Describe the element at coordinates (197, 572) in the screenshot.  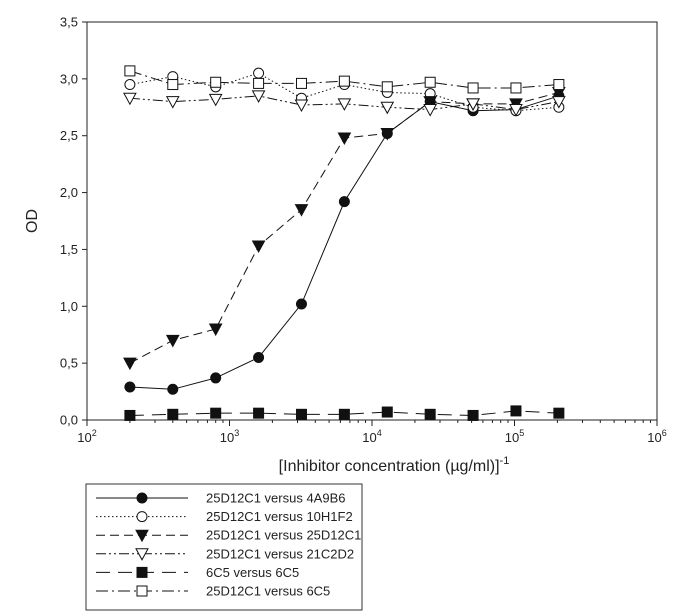
I see `legend-entry: 6C5 versus 6C5` at that location.